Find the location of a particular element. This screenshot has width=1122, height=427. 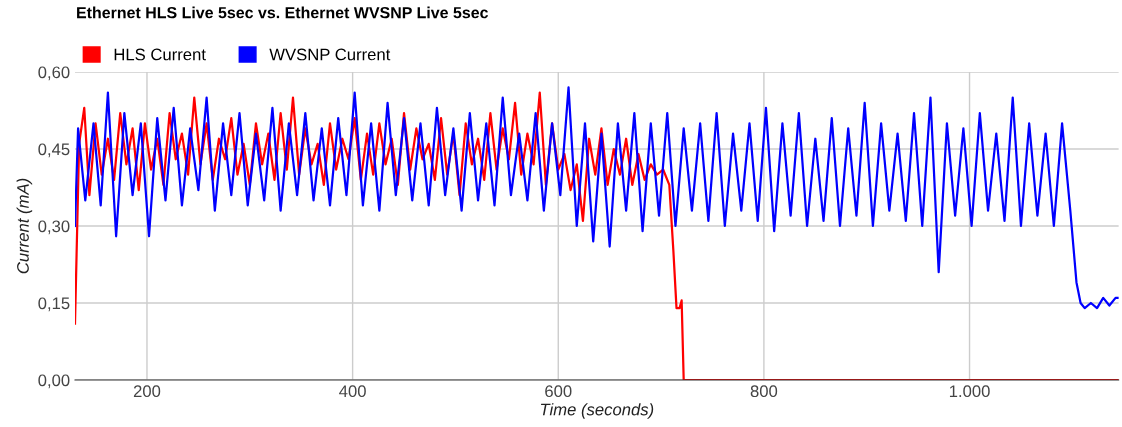

chart-title: Ethernet HLS Live 5sec vs. Ethernet WVSNP Live 5sec is located at coordinates (283, 12).